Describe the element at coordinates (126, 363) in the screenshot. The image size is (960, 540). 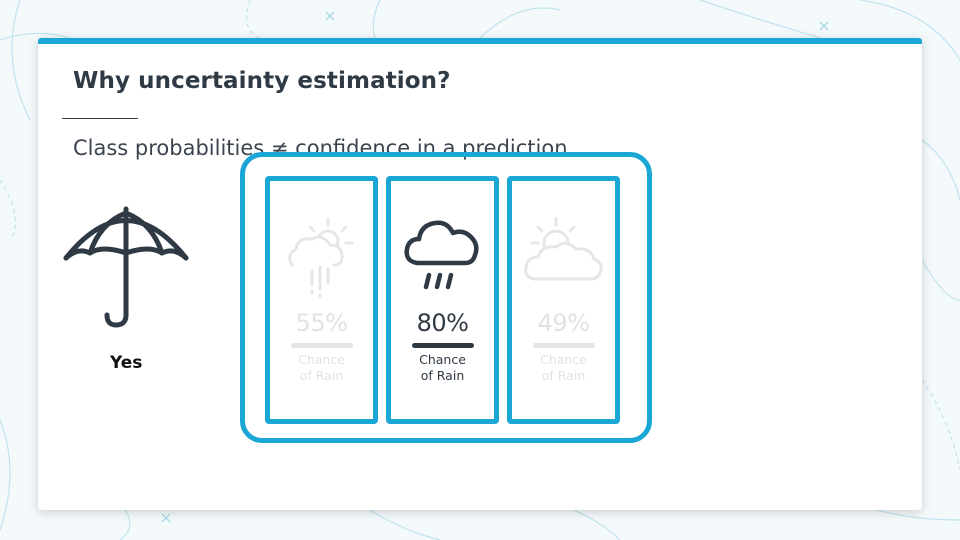
I see `decision-label: Yes` at that location.